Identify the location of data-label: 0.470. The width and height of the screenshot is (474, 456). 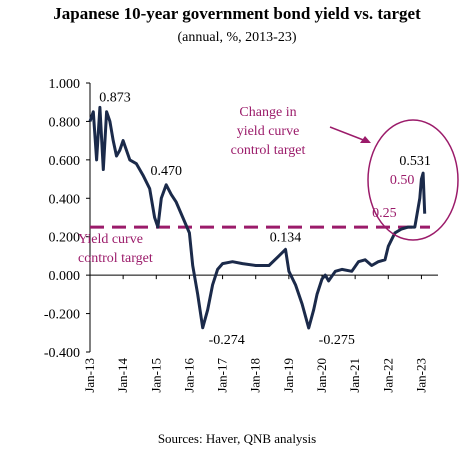
(166, 171).